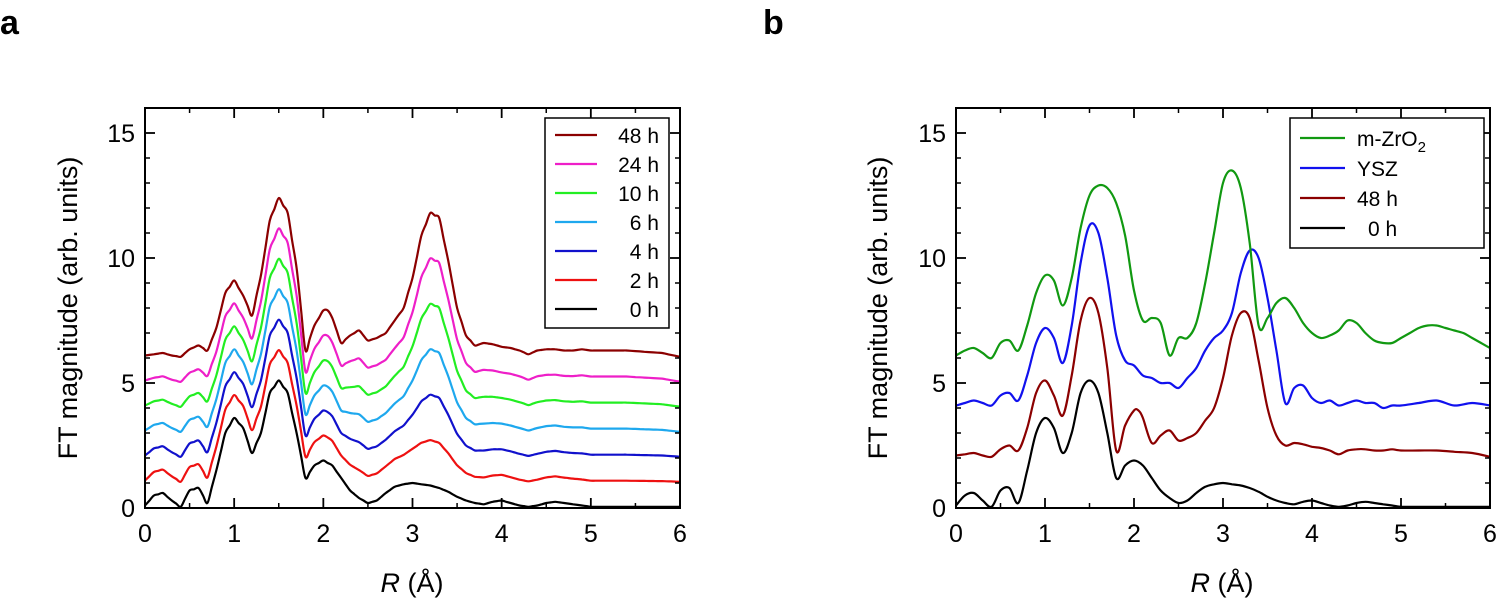 The width and height of the screenshot is (1500, 605). Describe the element at coordinates (644, 252) in the screenshot. I see `legend-label: 4 h` at that location.